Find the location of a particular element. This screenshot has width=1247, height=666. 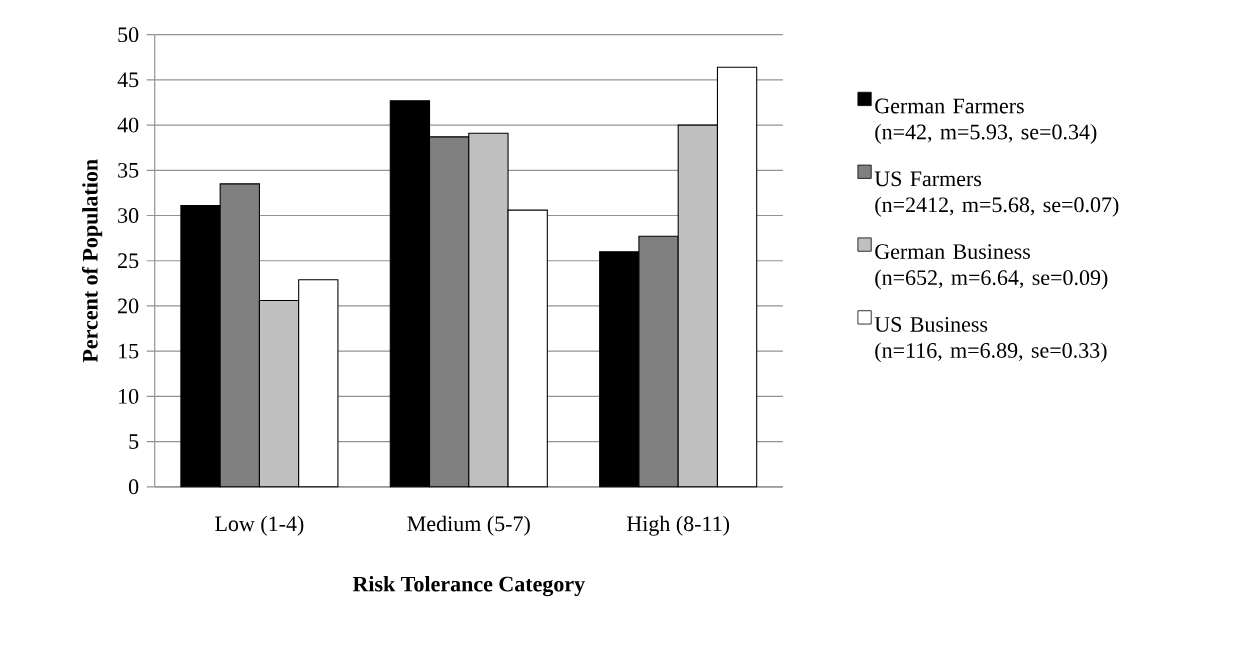

x-tick-label: Low (1-4) is located at coordinates (259, 525).